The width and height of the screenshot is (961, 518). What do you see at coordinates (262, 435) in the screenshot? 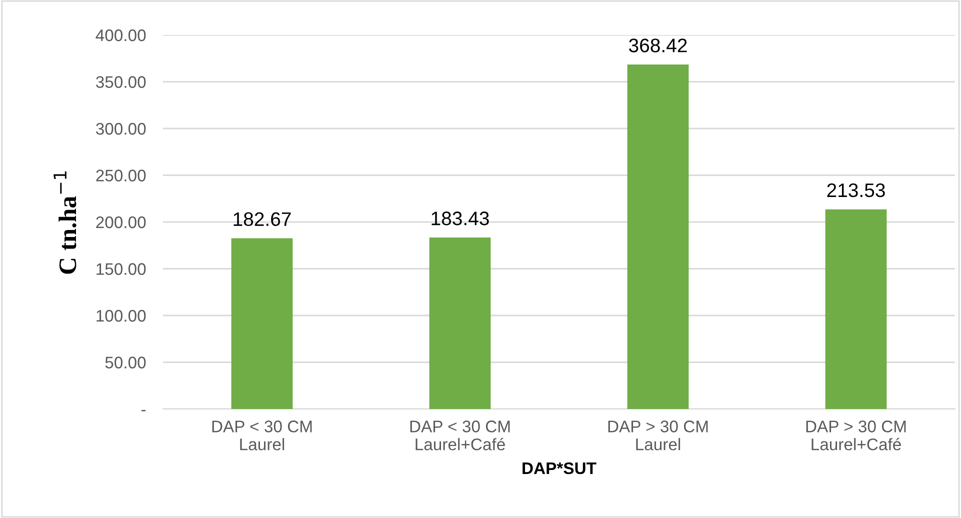
I see `x-tick-label: DAP < 30 CM Laurel` at bounding box center [262, 435].